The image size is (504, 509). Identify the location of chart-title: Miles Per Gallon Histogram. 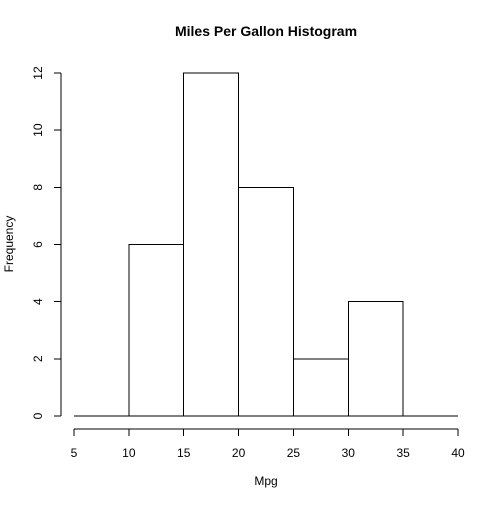
(266, 31).